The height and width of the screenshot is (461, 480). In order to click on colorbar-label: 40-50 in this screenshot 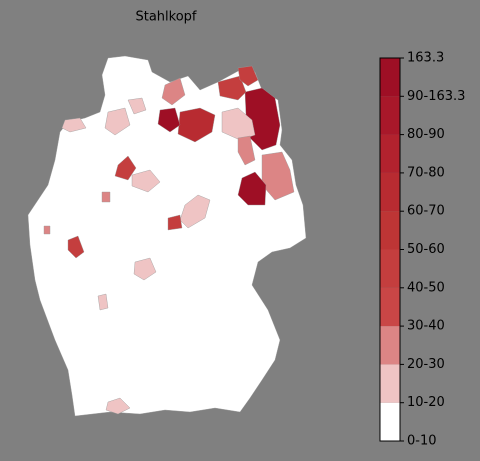, I will do `click(426, 287)`.